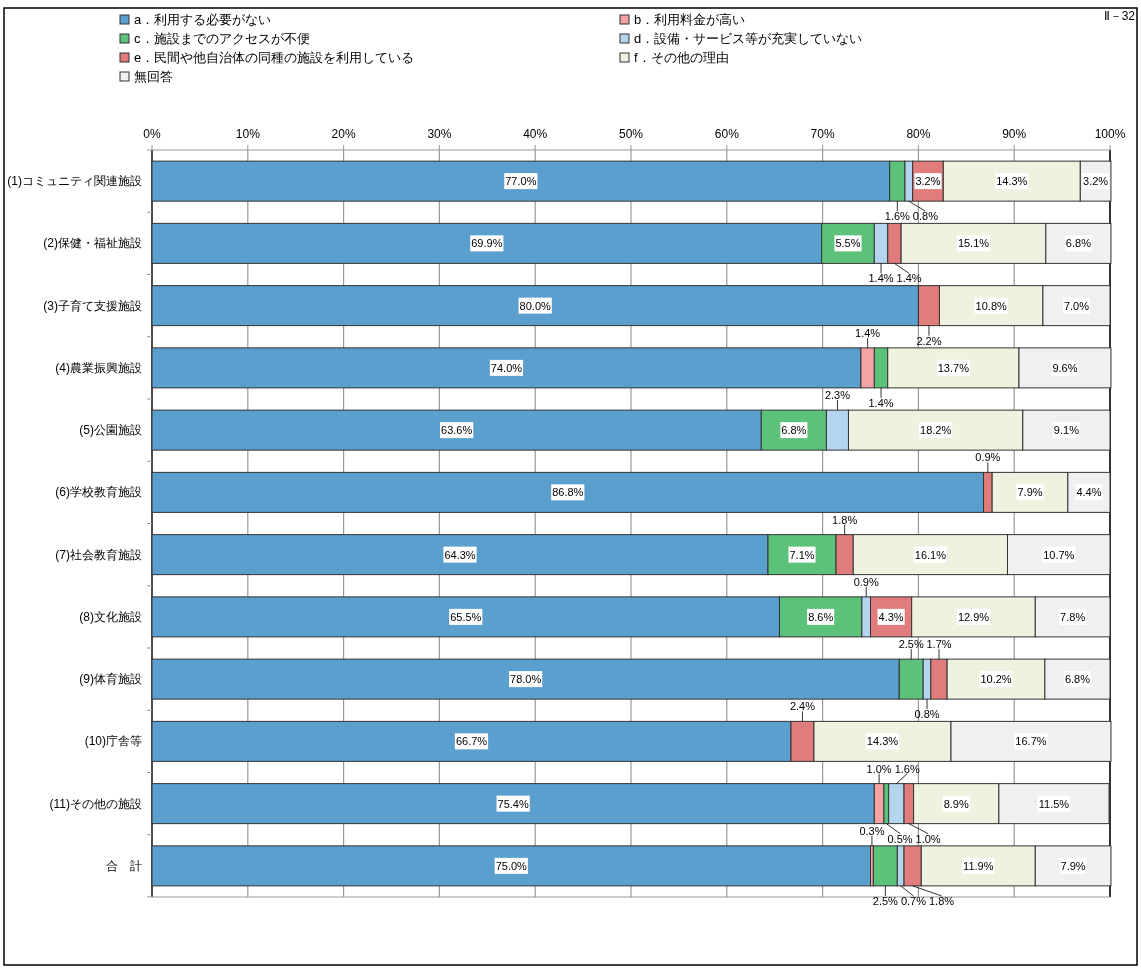  I want to click on text: Ⅱ－32, so click(1119, 16).